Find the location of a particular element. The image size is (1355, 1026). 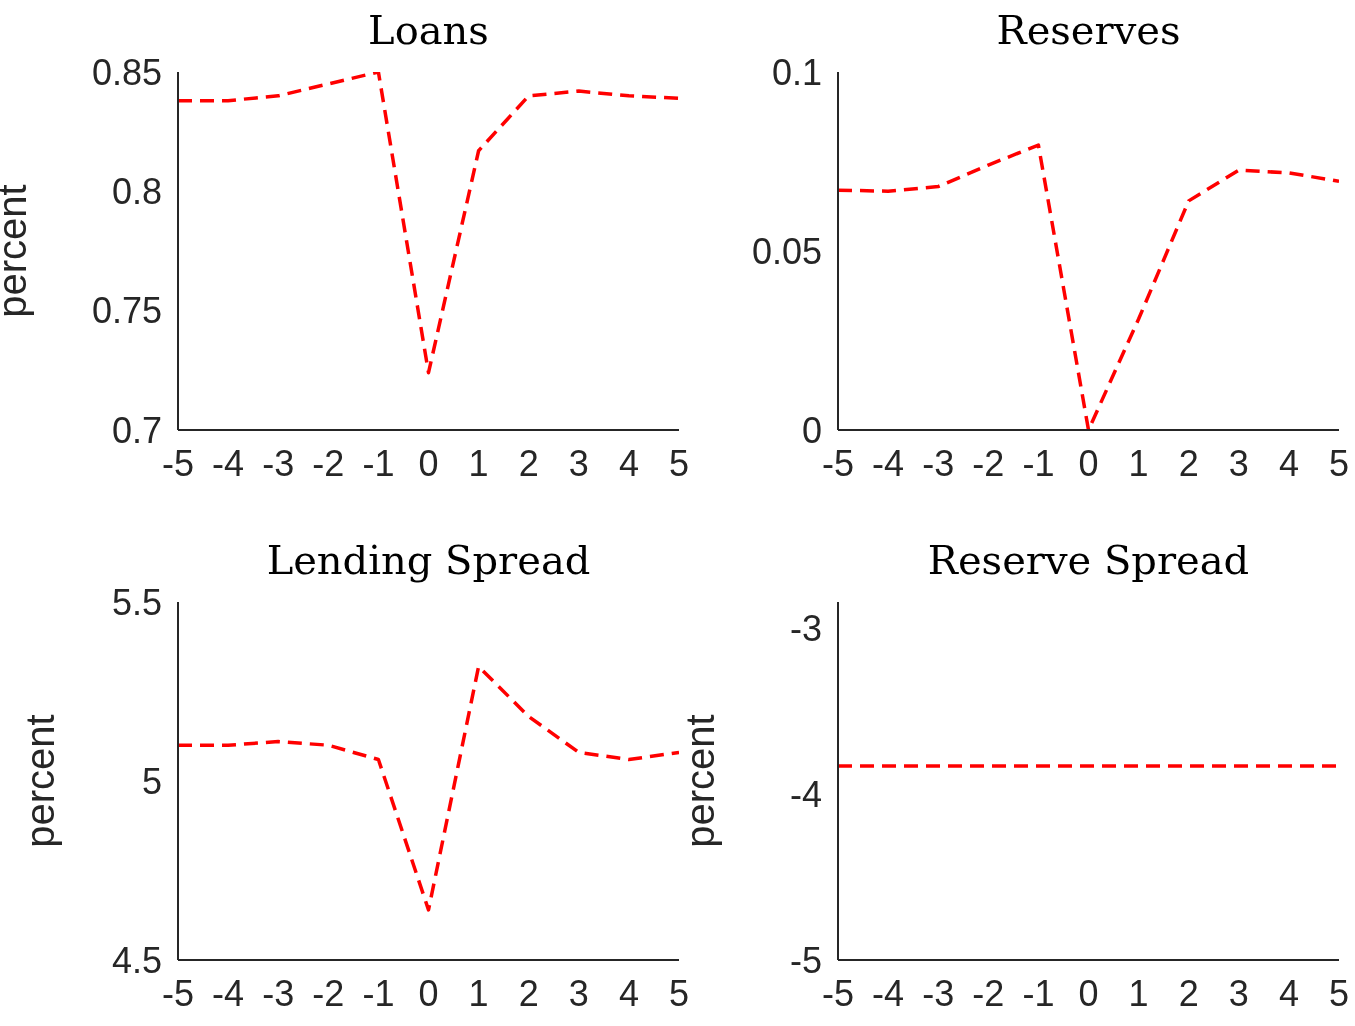

chart-title: Lending Spread is located at coordinates (428, 560).